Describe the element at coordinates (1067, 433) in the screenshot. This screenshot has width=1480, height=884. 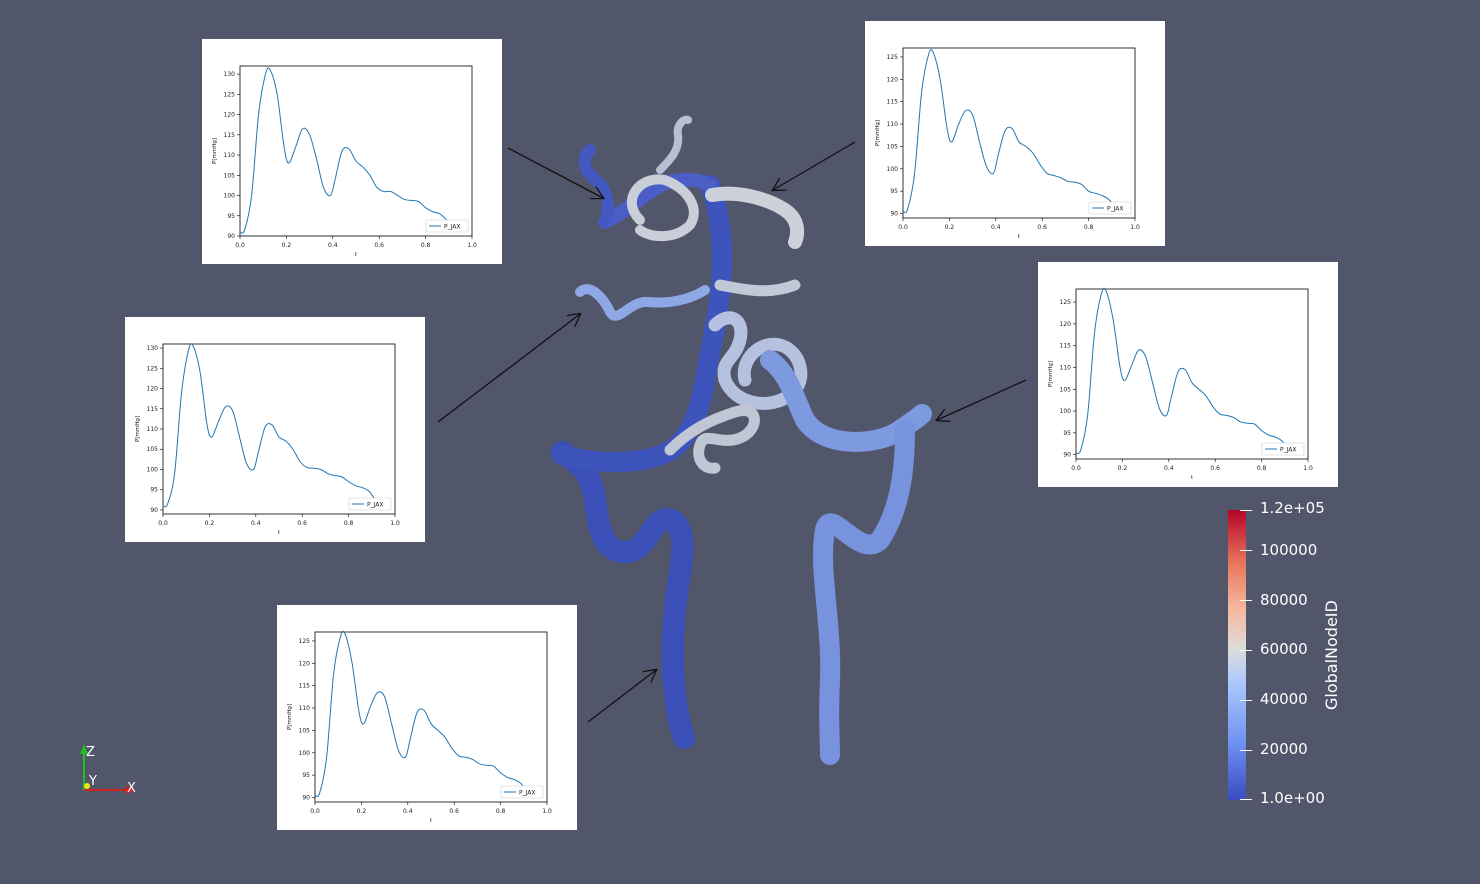
I see `y-tick-label: 95` at that location.